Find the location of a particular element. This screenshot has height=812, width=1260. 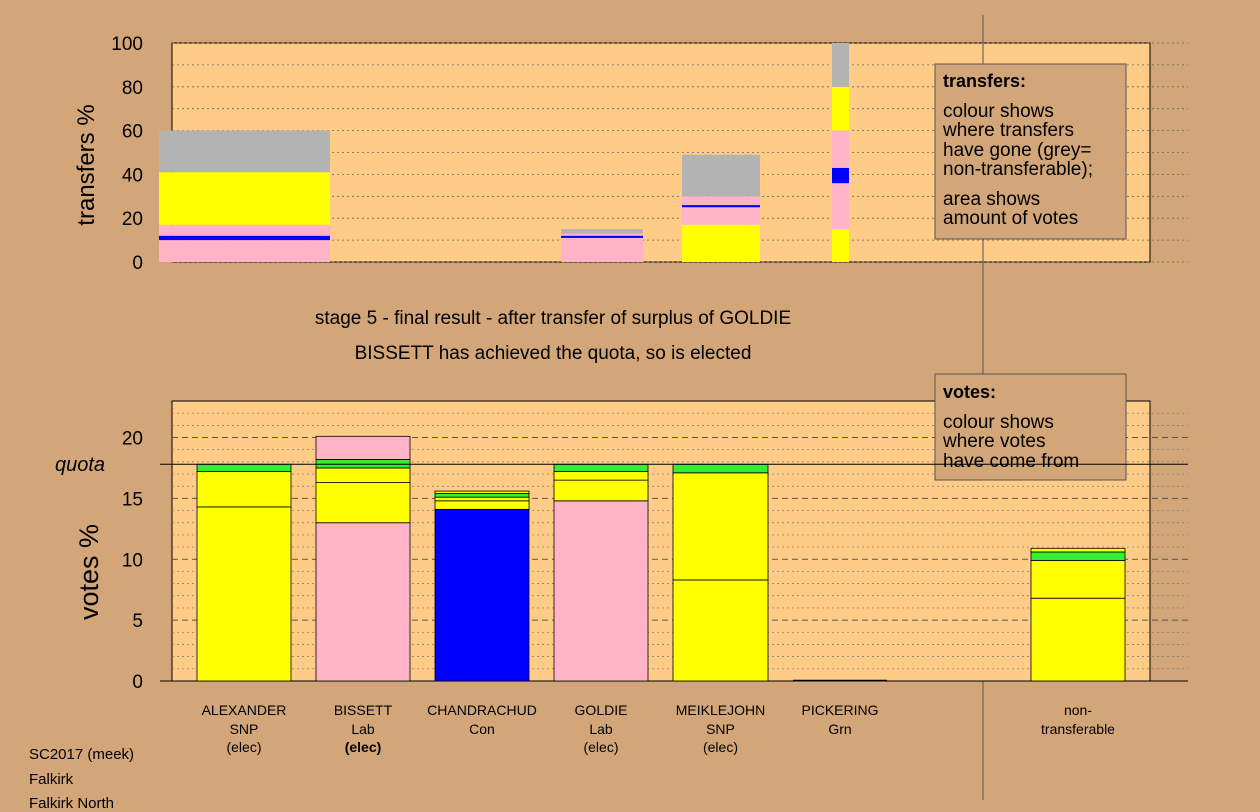

transfers-legend-title: transfers: is located at coordinates (984, 81).